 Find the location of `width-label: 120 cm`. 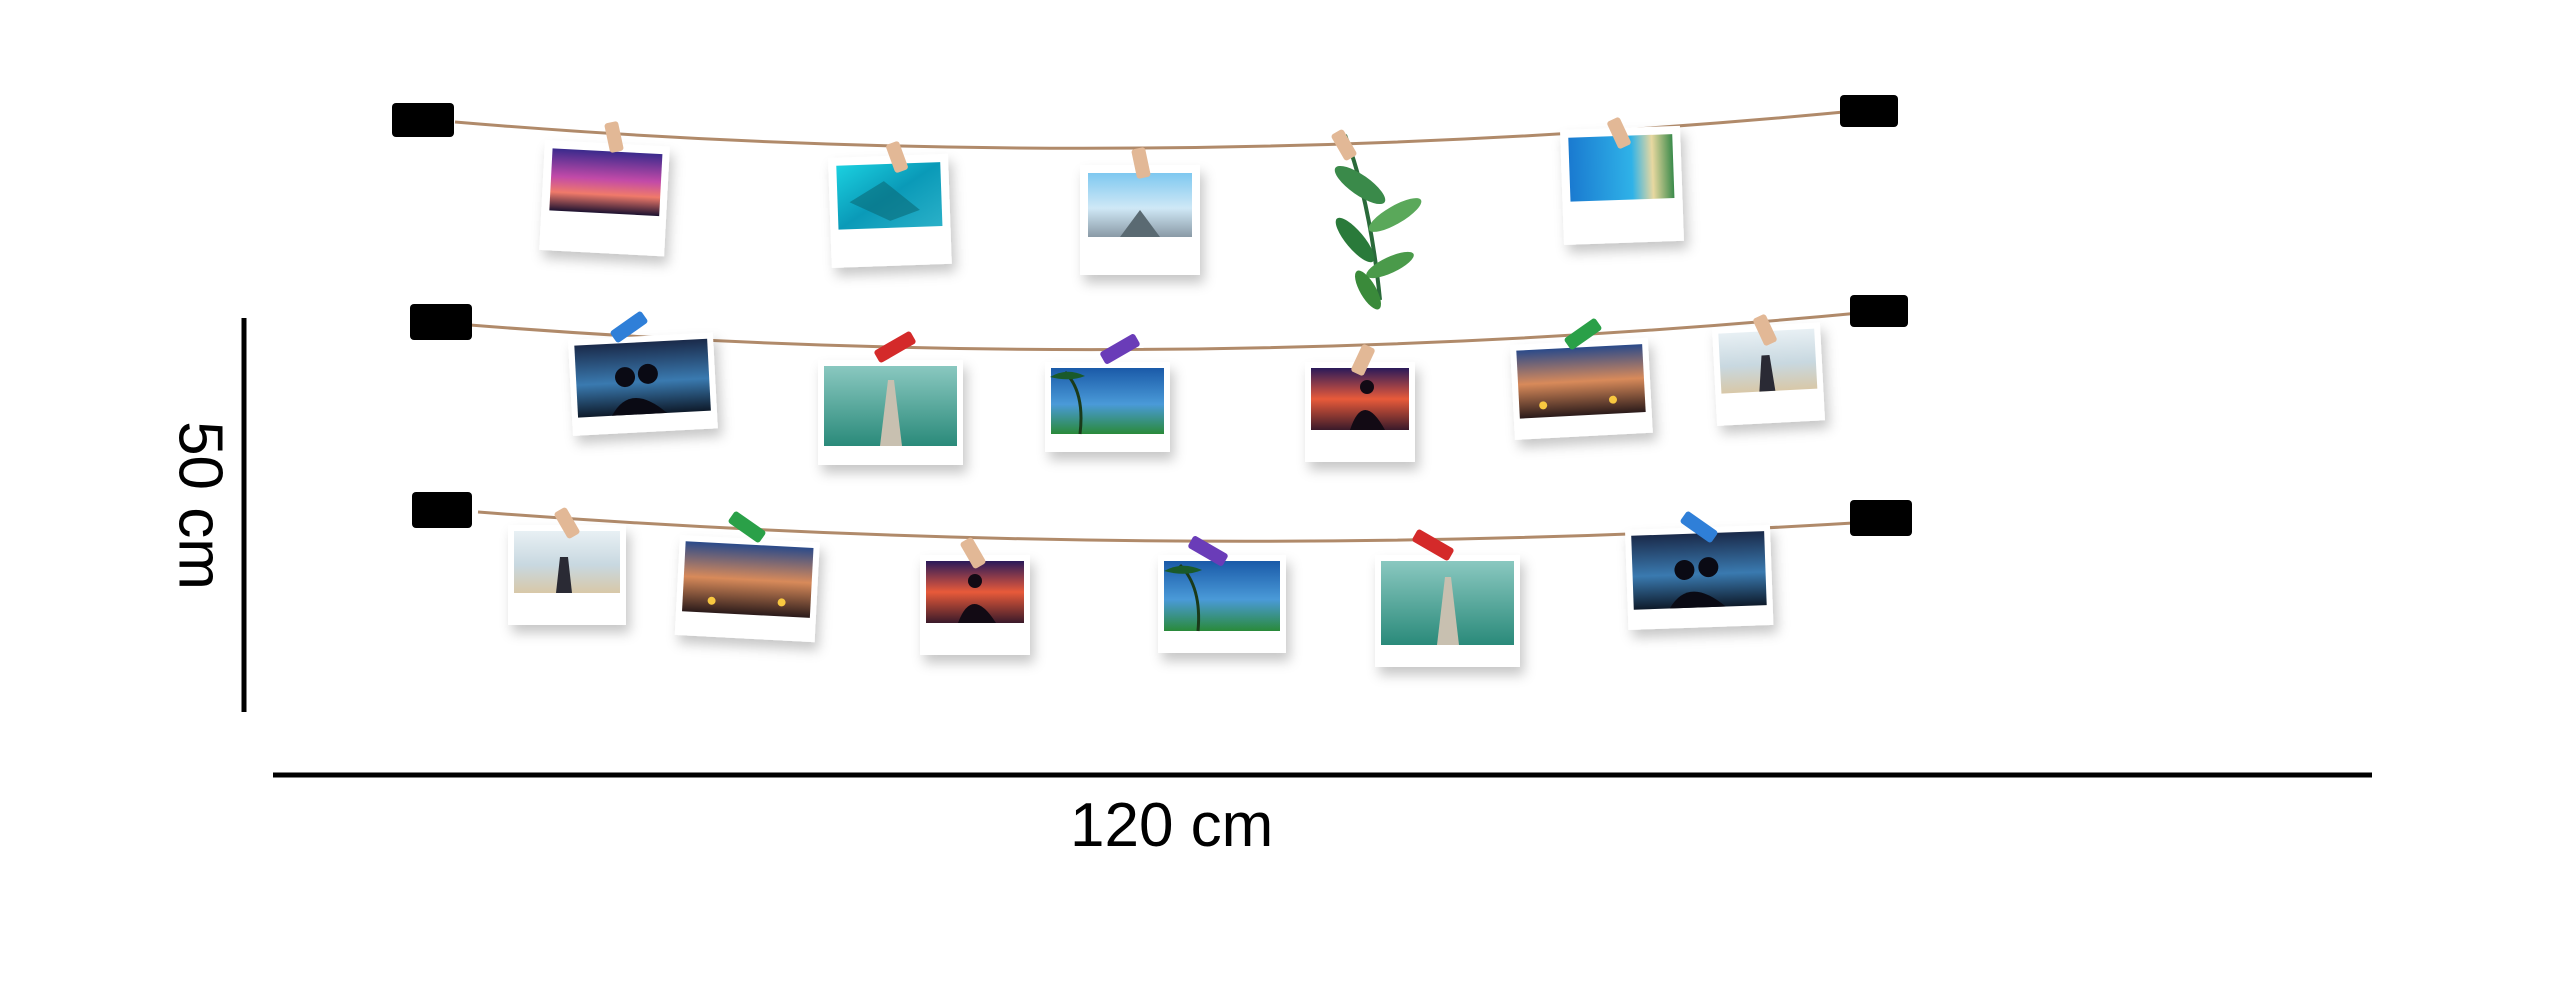

width-label: 120 cm is located at coordinates (1172, 825).